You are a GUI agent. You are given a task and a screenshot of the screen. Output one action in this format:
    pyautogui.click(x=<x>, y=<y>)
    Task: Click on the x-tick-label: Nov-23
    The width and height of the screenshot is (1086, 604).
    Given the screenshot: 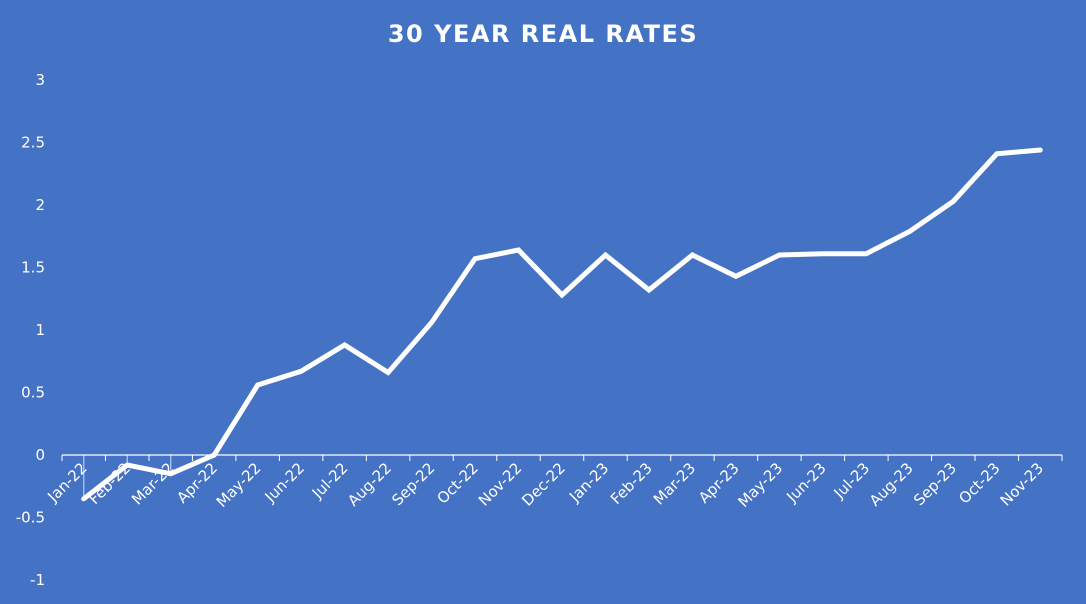 What is the action you would take?
    pyautogui.click(x=1022, y=484)
    